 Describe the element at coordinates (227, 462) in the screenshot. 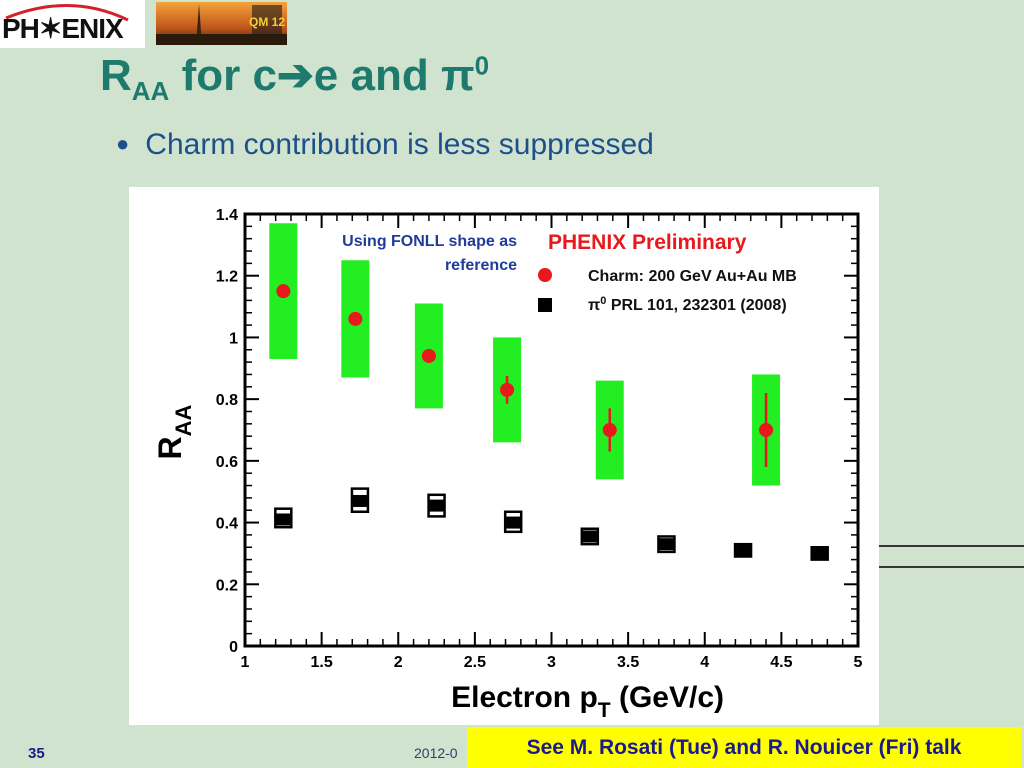

I see `y-tick-label: 0.6` at that location.